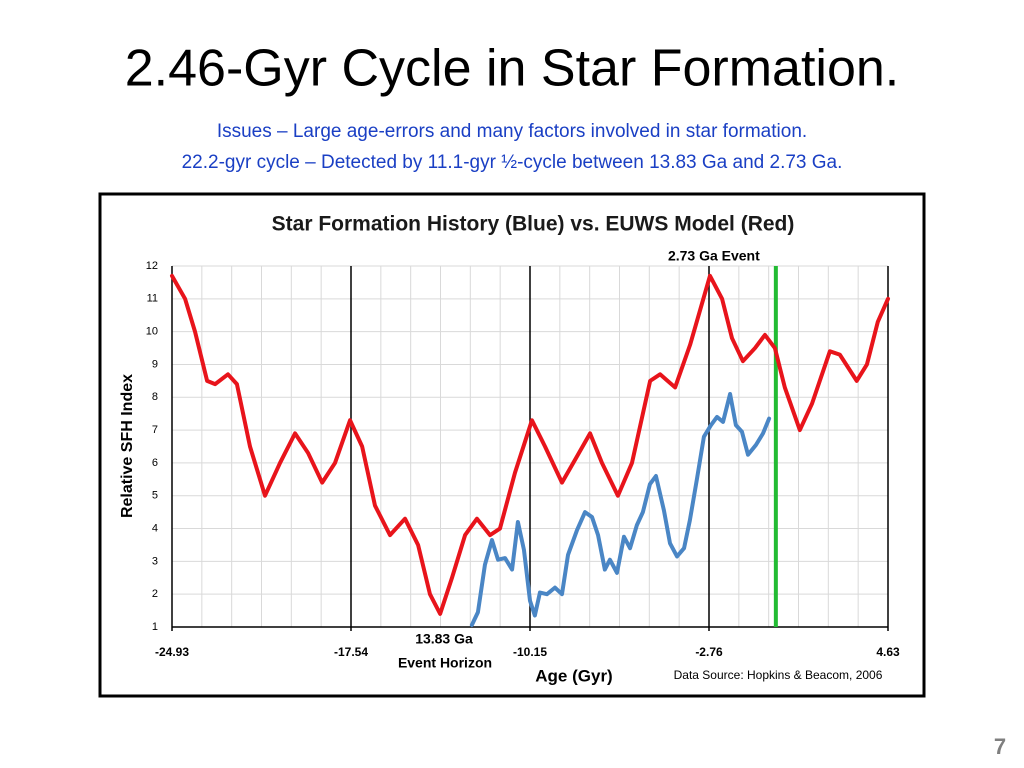 This screenshot has width=1024, height=768. What do you see at coordinates (152, 332) in the screenshot?
I see `y-tick-label: 10` at bounding box center [152, 332].